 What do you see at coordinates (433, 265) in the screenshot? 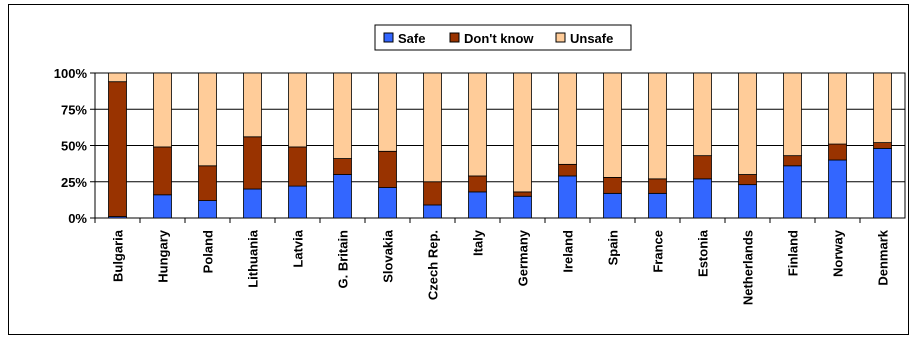
I see `category-label: Czech Rep.` at bounding box center [433, 265].